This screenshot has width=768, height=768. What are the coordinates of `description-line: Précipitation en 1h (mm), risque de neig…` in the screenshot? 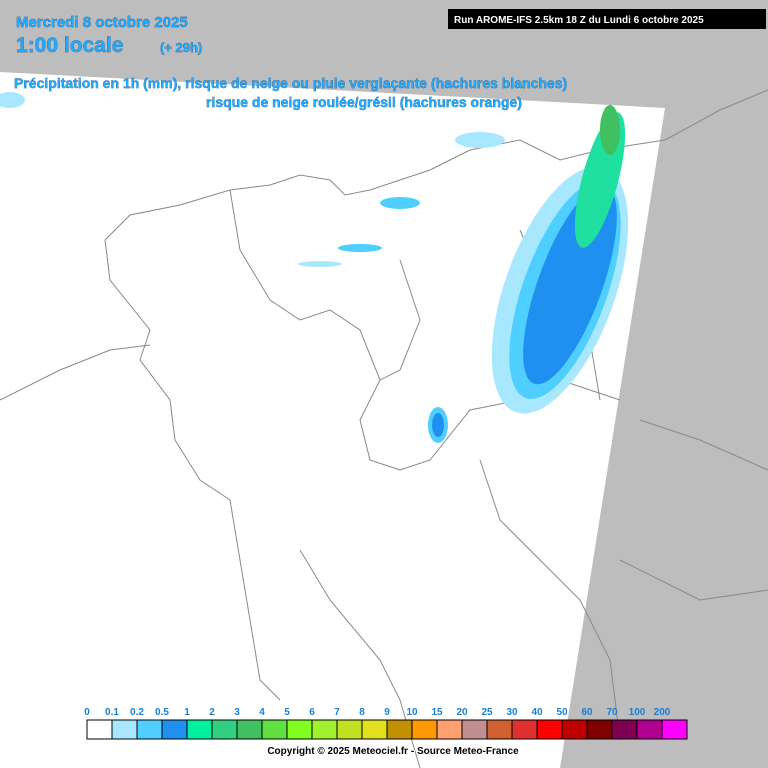 It's located at (290, 83).